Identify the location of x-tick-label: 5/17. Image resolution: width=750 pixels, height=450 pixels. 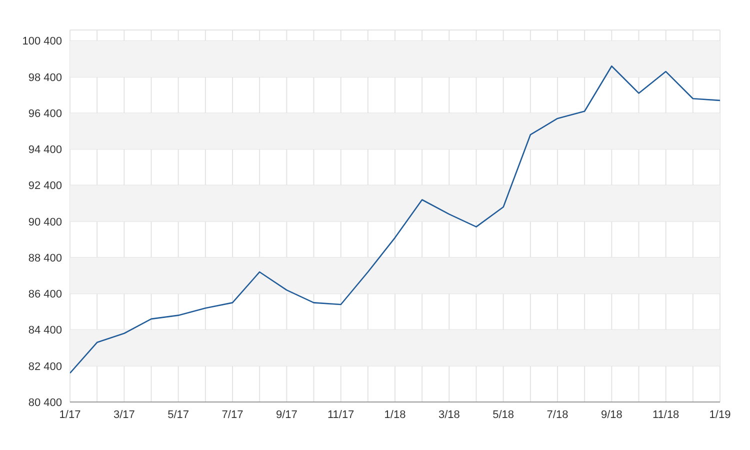
(179, 414).